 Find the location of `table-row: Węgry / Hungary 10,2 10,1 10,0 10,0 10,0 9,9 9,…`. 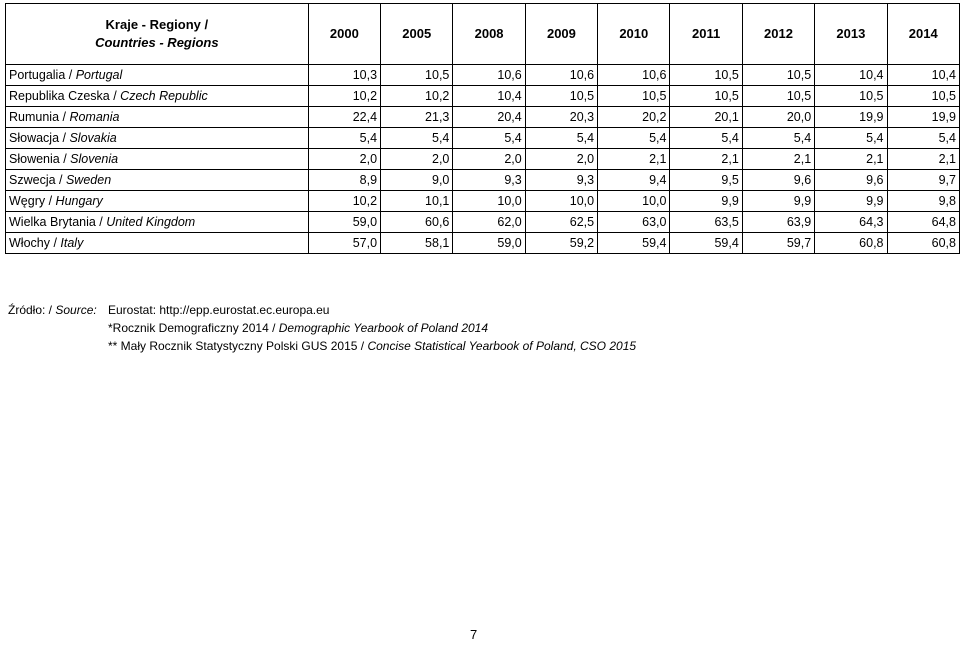

table-row: Węgry / Hungary 10,2 10,1 10,0 10,0 10,0 9,9 9,… is located at coordinates (482, 201).